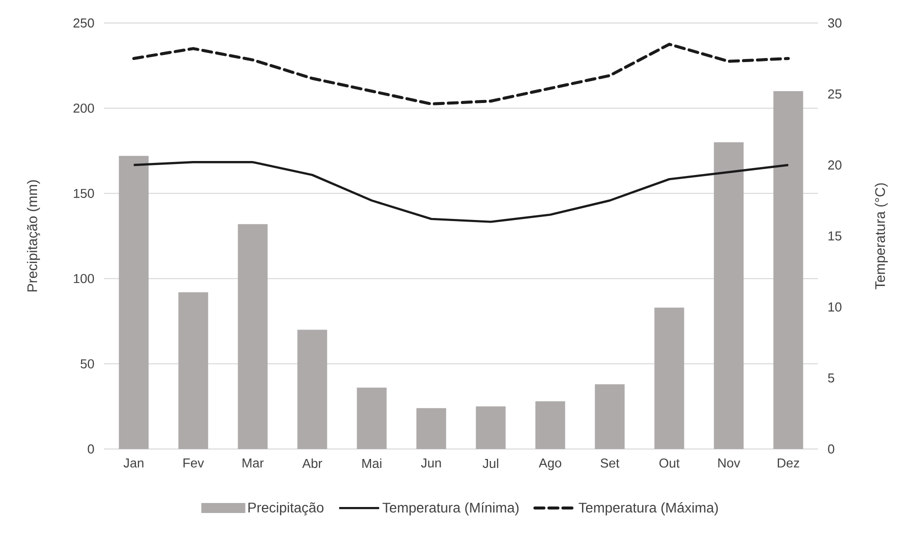 The width and height of the screenshot is (904, 543). I want to click on x-tick-label: Mai, so click(372, 463).